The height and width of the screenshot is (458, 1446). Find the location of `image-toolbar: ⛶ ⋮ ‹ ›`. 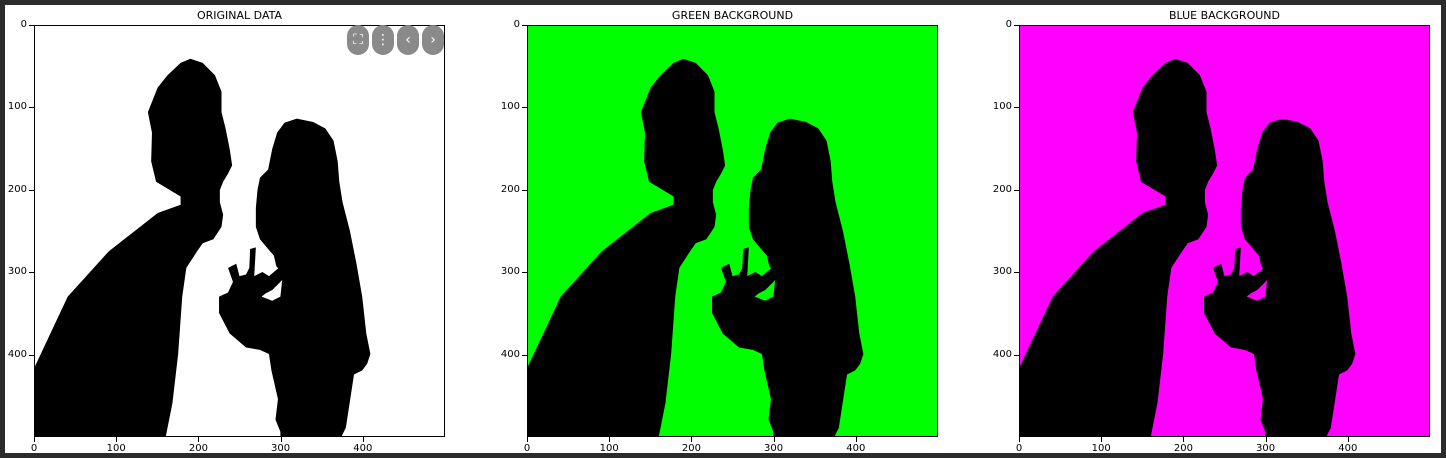

image-toolbar: ⛶ ⋮ ‹ › is located at coordinates (395, 40).